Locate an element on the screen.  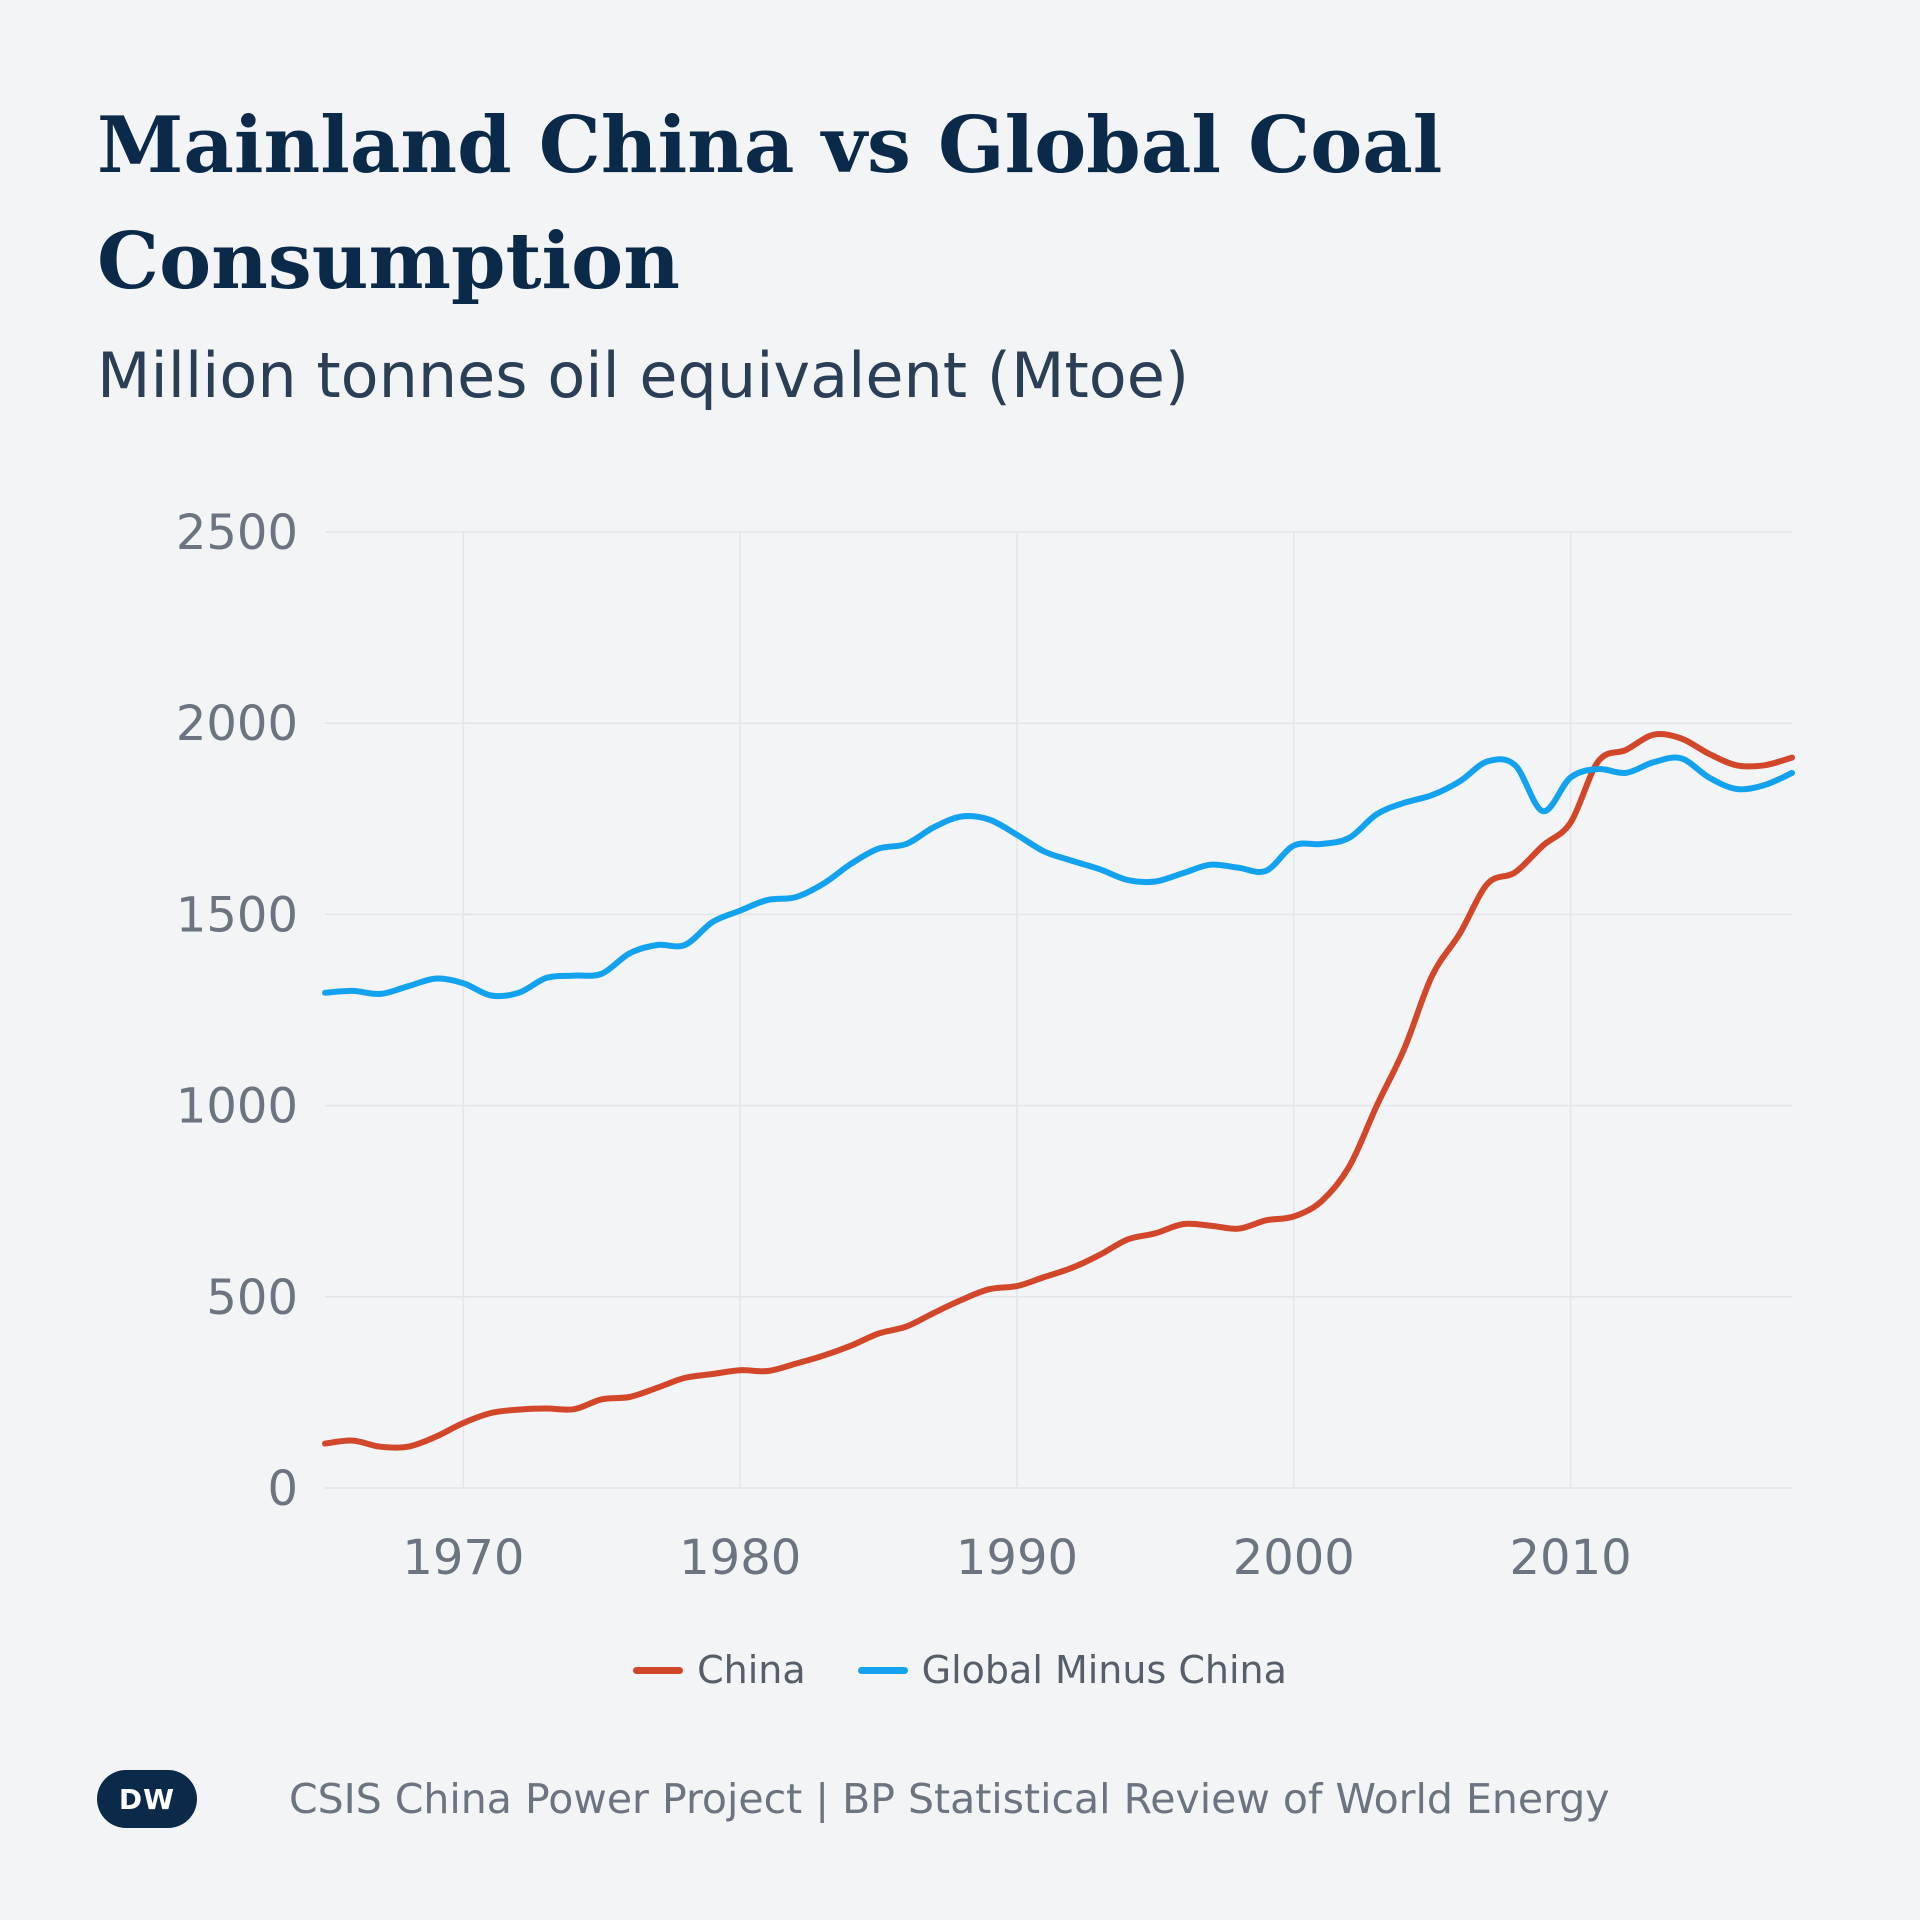
legend-item-china: China is located at coordinates (719, 1670).